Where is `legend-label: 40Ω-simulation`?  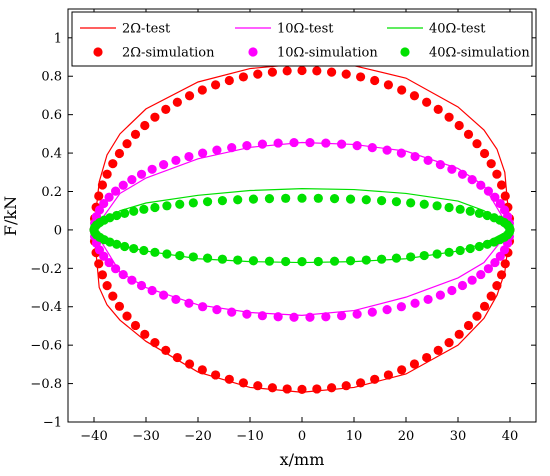 legend-label: 40Ω-simulation is located at coordinates (479, 53).